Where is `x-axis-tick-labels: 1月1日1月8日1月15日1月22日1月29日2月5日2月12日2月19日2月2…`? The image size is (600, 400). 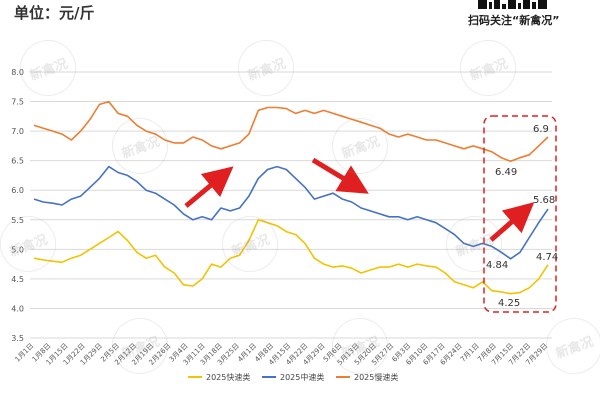 x-axis-tick-labels: 1月1日1月8日1月15日1月22日1月29日2月5日2月12日2月19日2月2… is located at coordinates (282, 354).